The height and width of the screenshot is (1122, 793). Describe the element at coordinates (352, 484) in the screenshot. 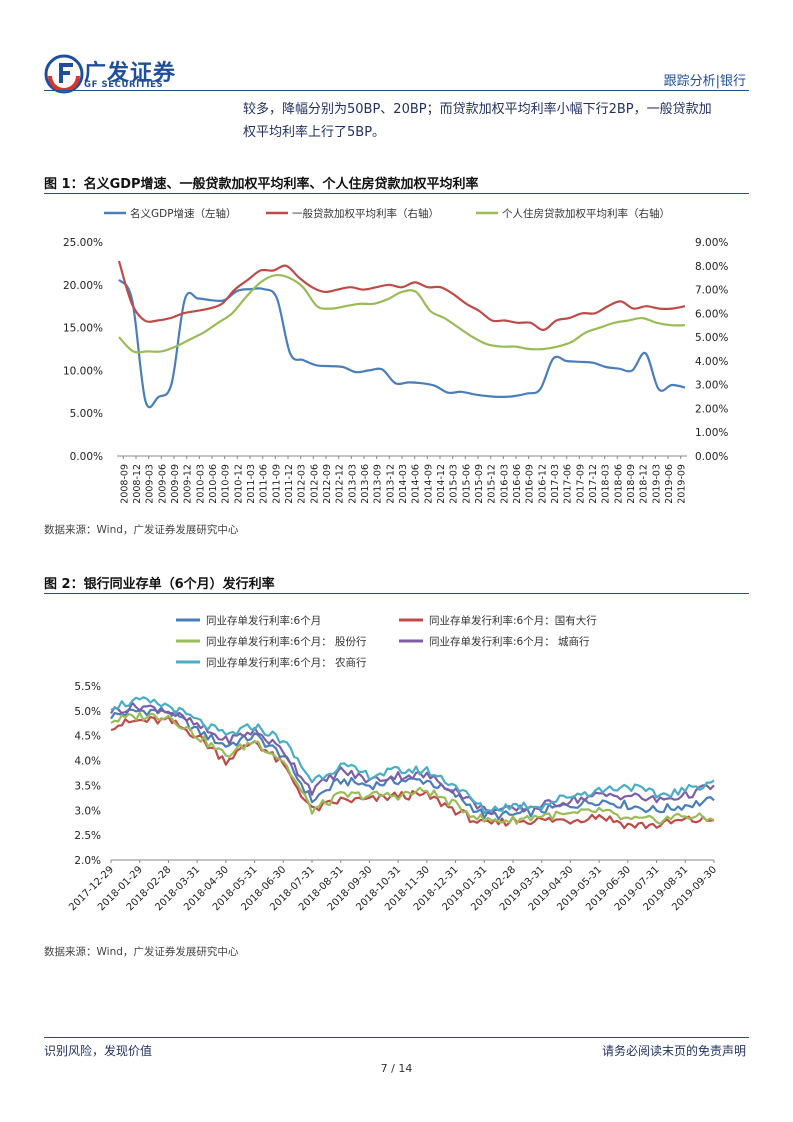

I see `x-tick-label: 2013-03` at that location.